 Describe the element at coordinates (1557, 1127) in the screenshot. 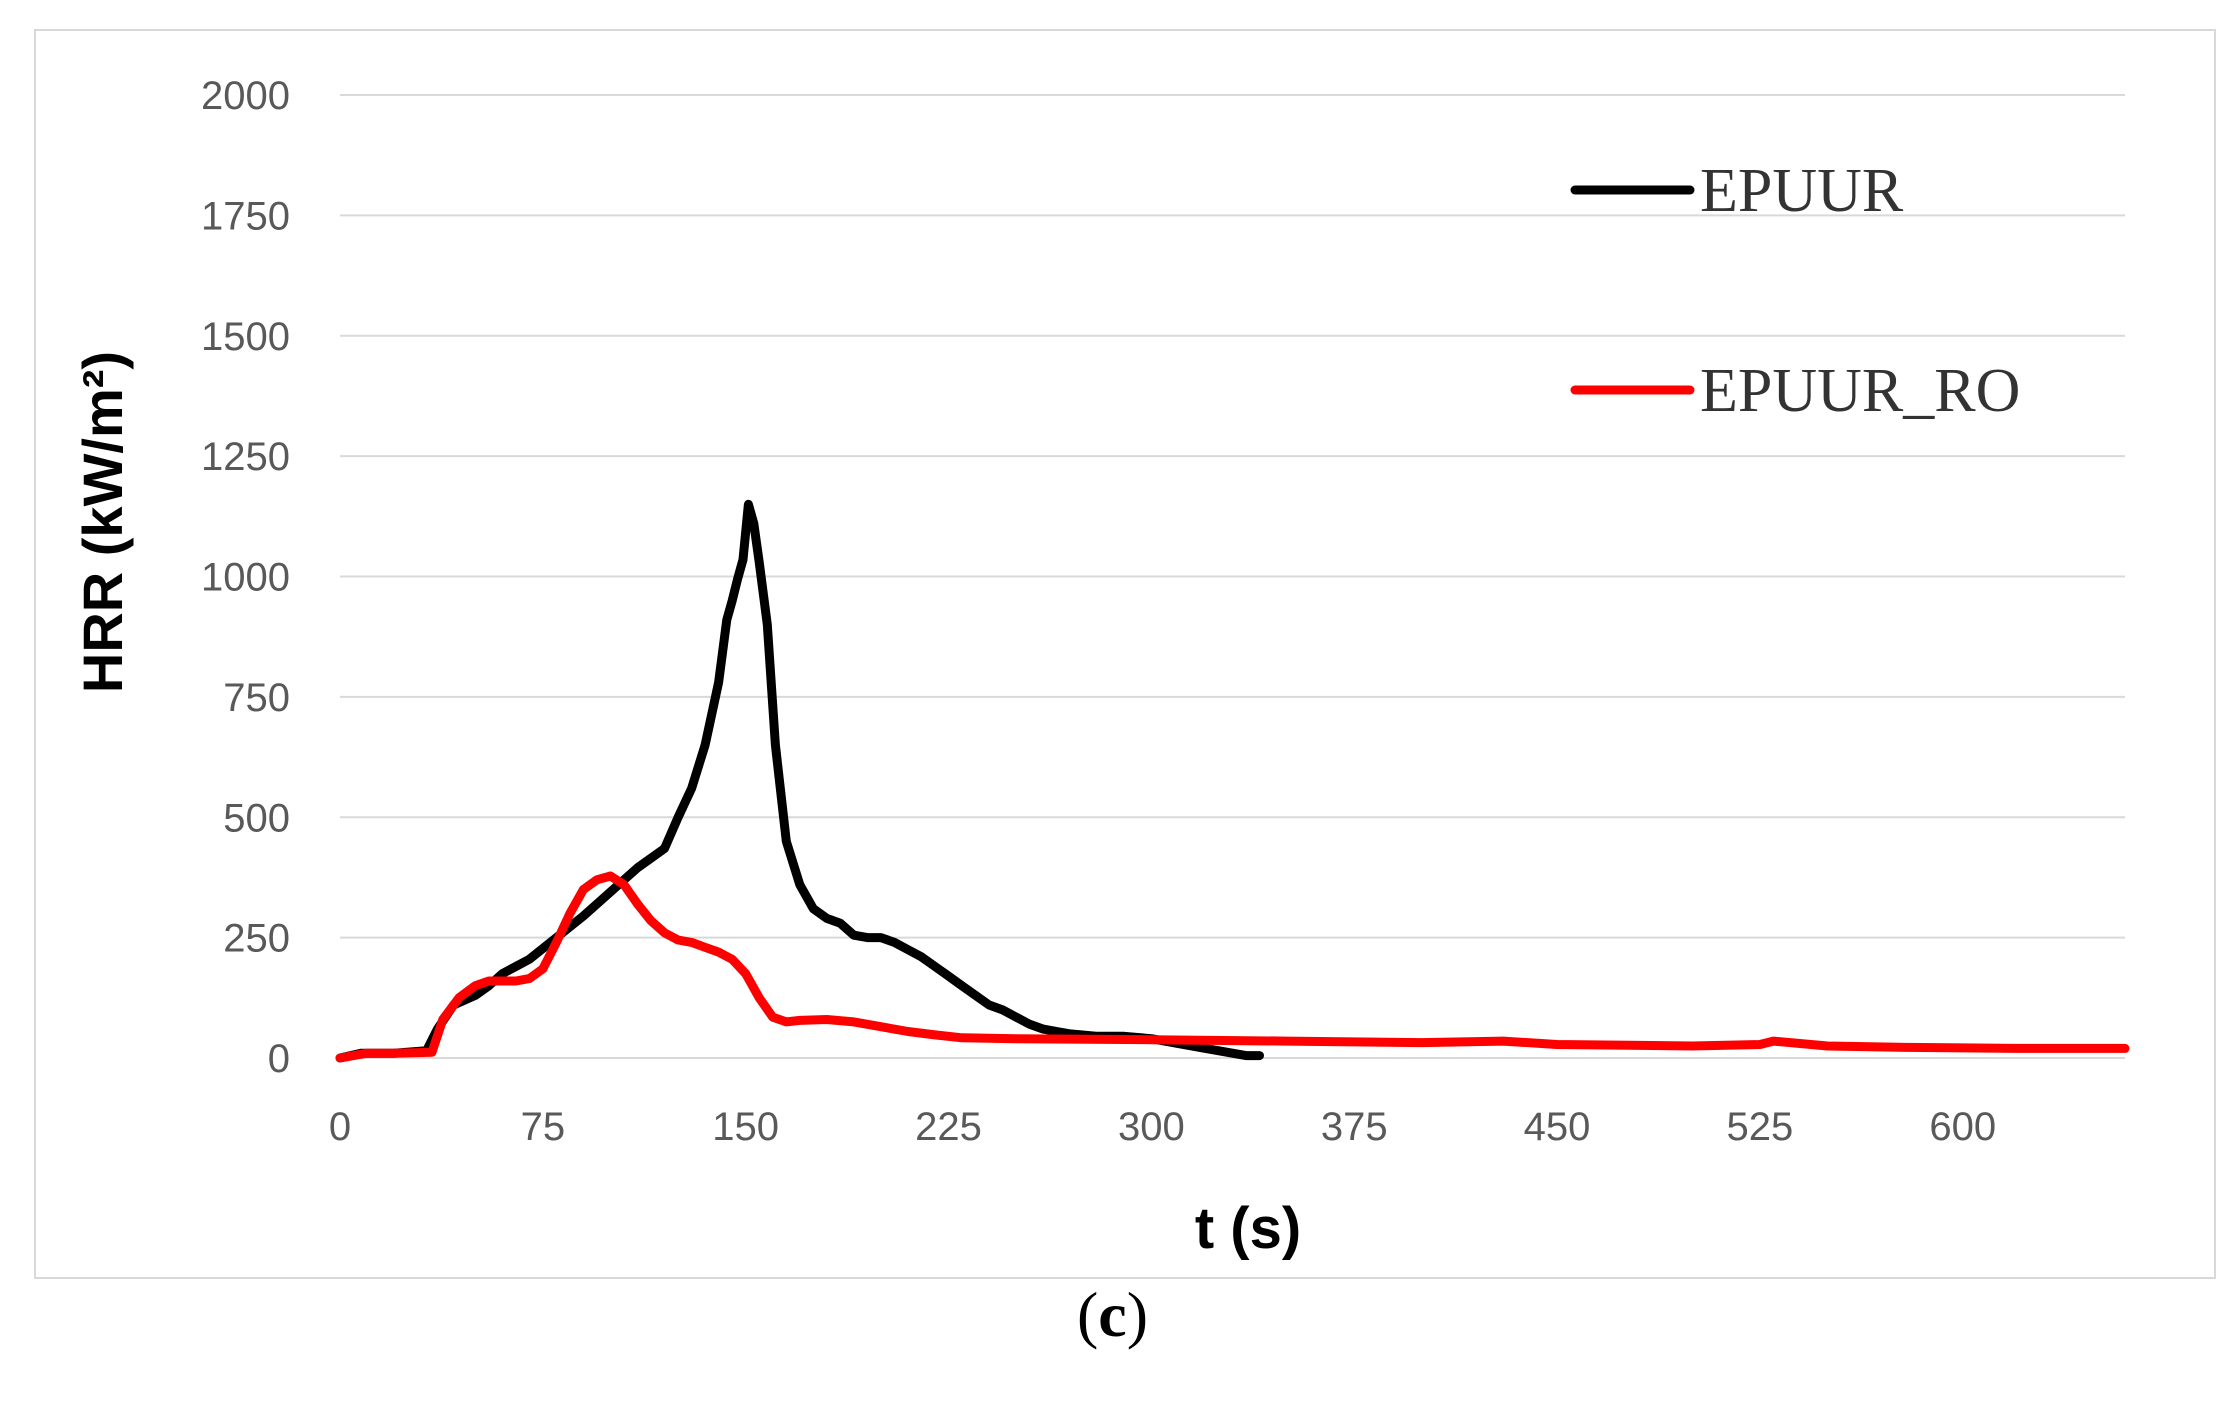

I see `x-tick-label-450: 450` at that location.